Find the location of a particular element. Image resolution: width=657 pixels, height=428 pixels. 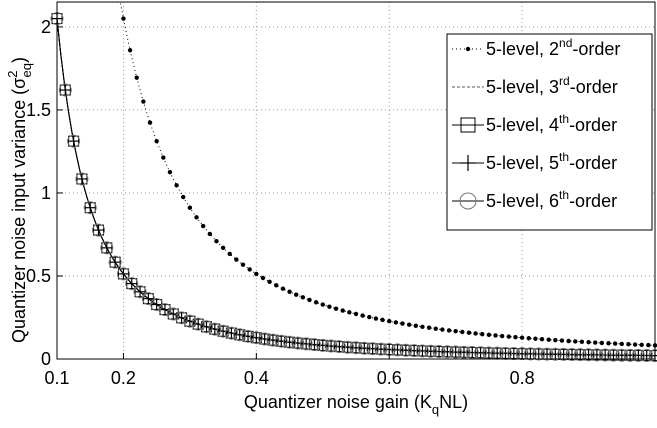

y-tick-label: 1 is located at coordinates (46, 193).